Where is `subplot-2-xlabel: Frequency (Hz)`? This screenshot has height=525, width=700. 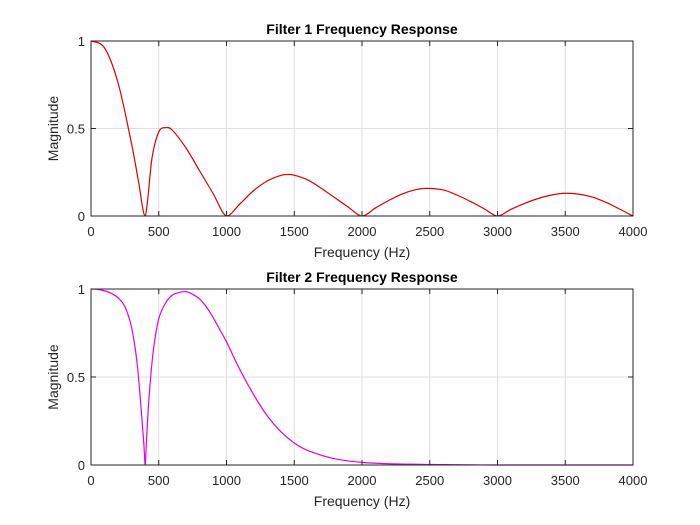
subplot-2-xlabel: Frequency (Hz) is located at coordinates (362, 501).